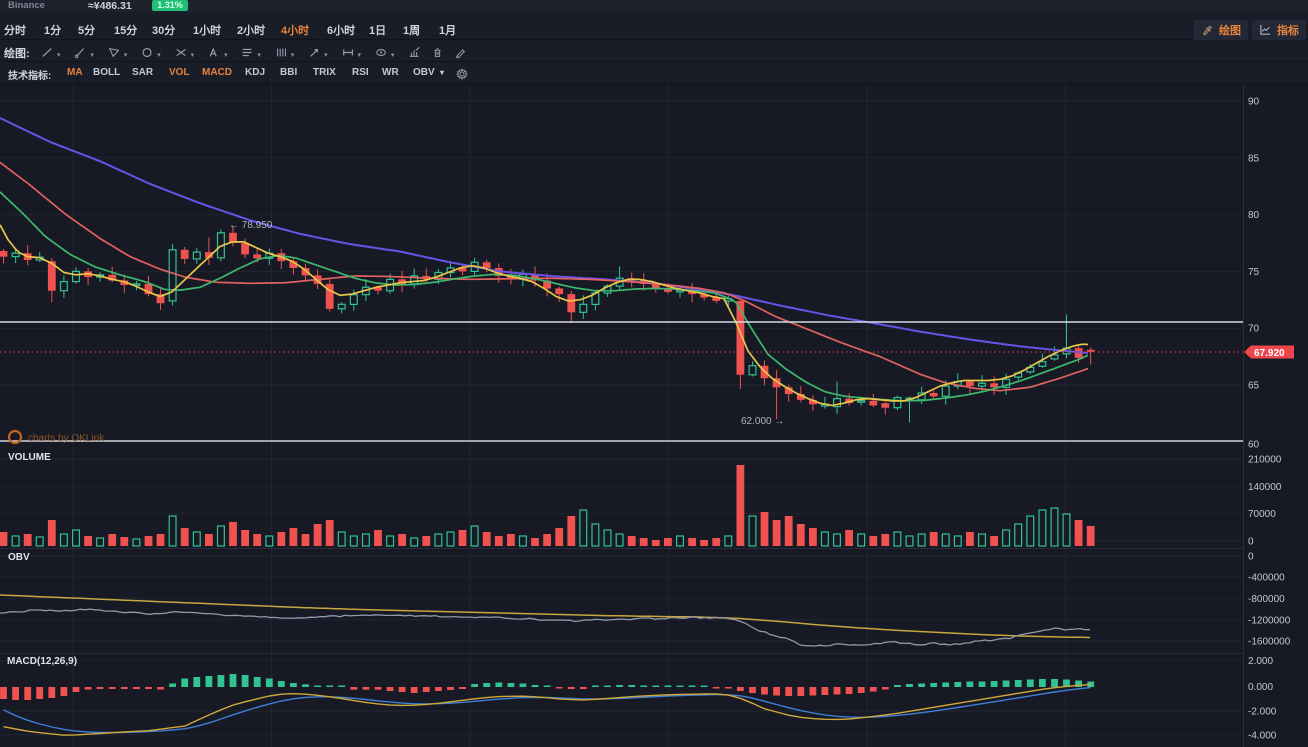 Image resolution: width=1308 pixels, height=747 pixels. Describe the element at coordinates (1262, 736) in the screenshot. I see `svg-text: -4.000` at that location.